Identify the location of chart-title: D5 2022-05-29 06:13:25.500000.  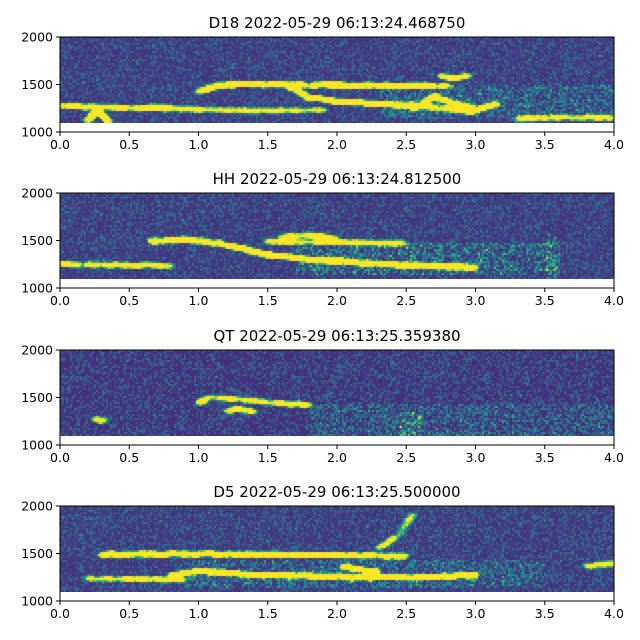
(336, 492).